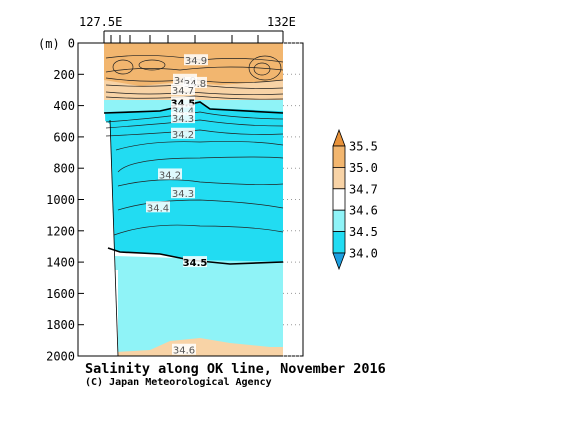 This screenshot has width=570, height=423. What do you see at coordinates (71, 44) in the screenshot?
I see `y-tick-label: 0` at bounding box center [71, 44].